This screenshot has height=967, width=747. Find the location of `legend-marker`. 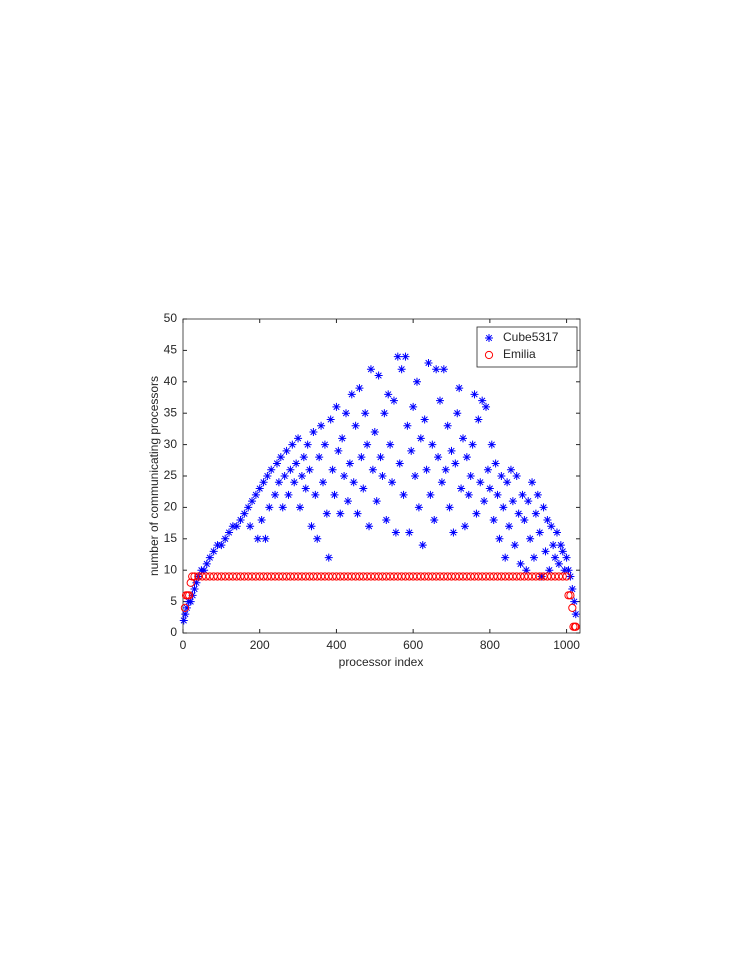

legend-marker is located at coordinates (489, 338).